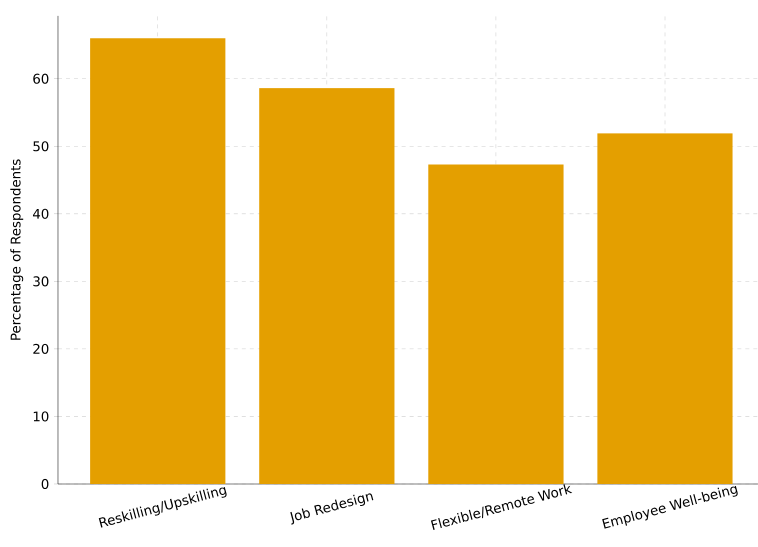 The width and height of the screenshot is (758, 547). What do you see at coordinates (41, 416) in the screenshot?
I see `y-tick-label: 10` at bounding box center [41, 416].